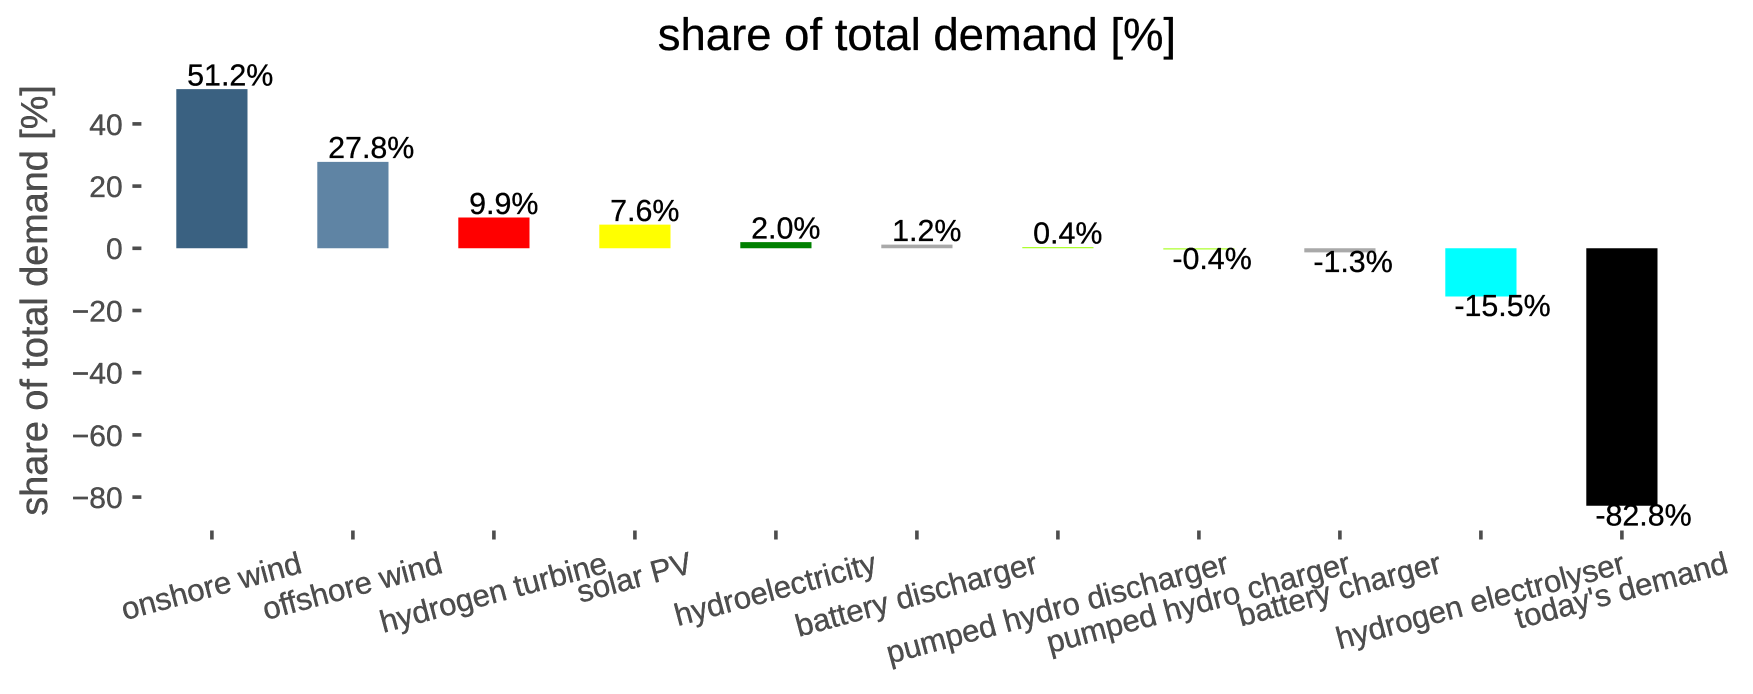 Image resolution: width=1753 pixels, height=694 pixels. I want to click on svg-text: -0.4%, so click(1211, 259).